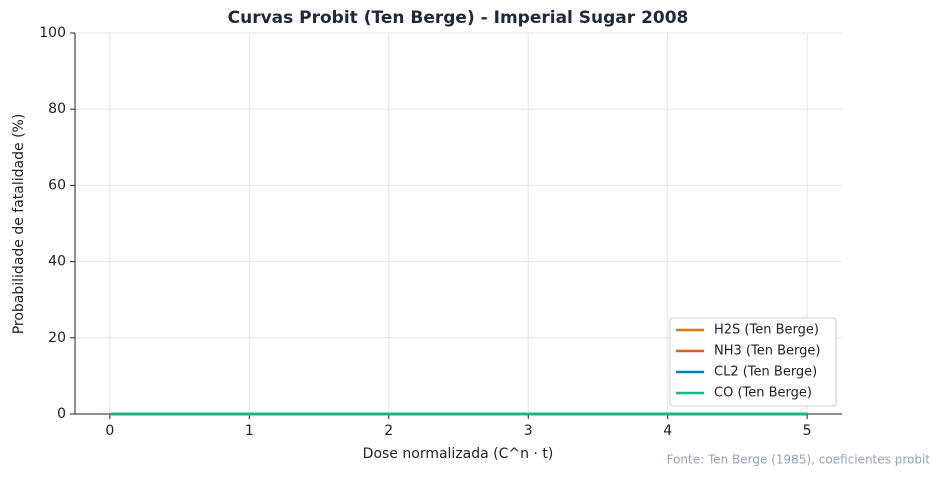  Describe the element at coordinates (753, 362) in the screenshot. I see `legend-box` at that location.